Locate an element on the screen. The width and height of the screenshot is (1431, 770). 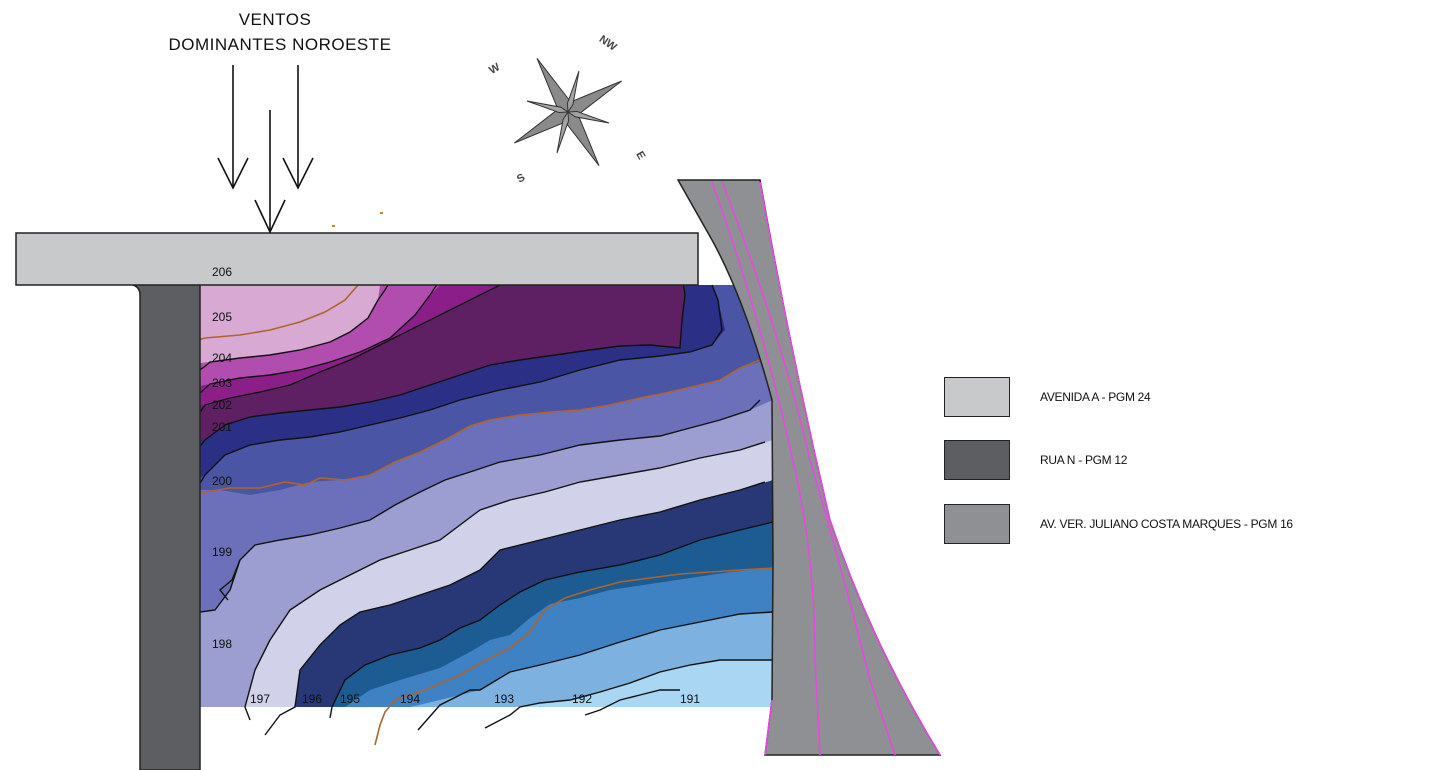
contour-label-205: 205 is located at coordinates (222, 317).